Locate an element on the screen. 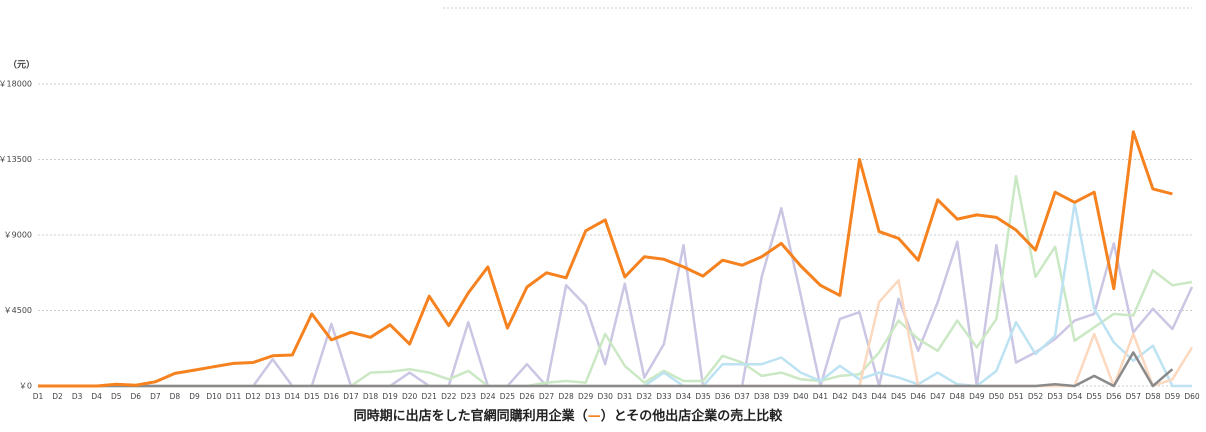  x-tick-label: D32 is located at coordinates (645, 396).